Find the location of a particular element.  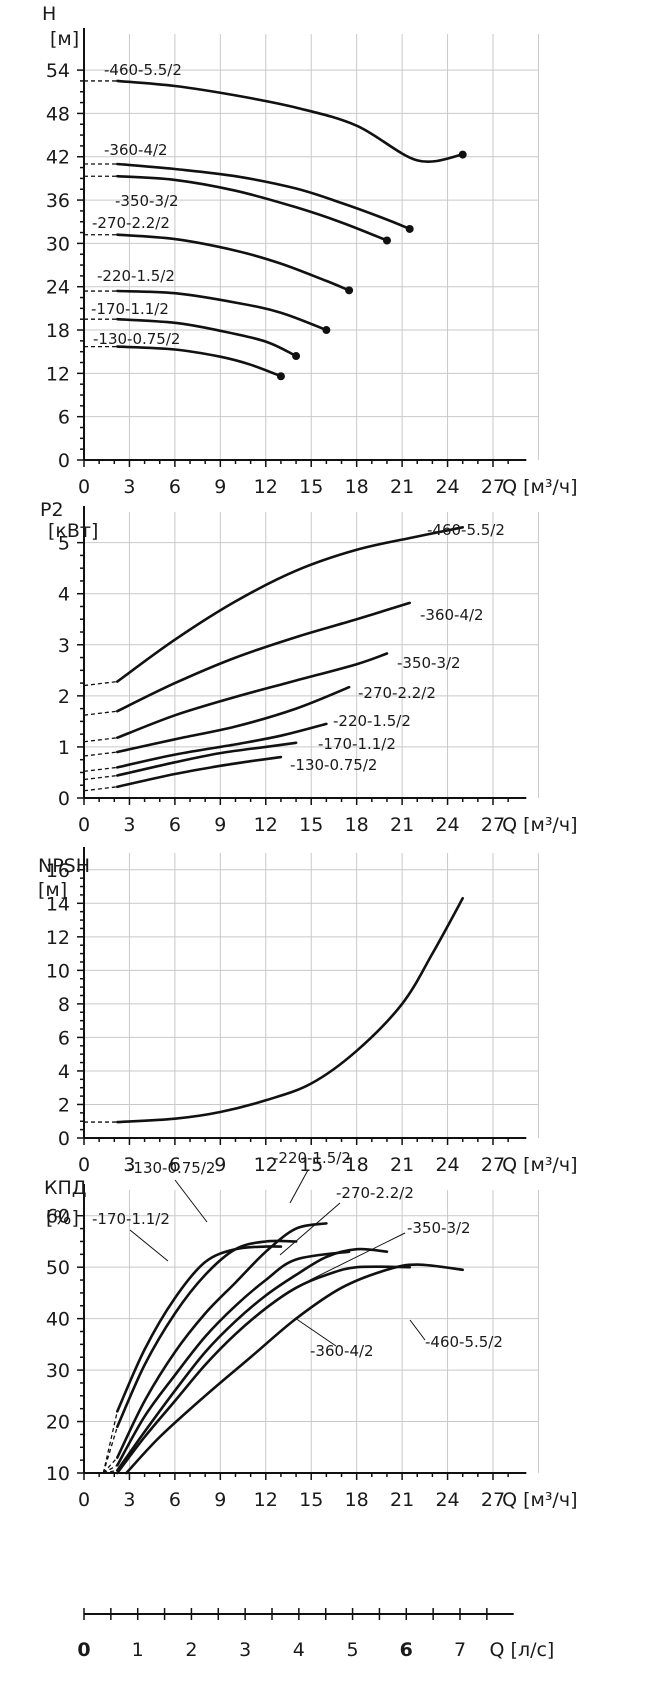

ls-tick-label: 5 is located at coordinates (353, 1650).